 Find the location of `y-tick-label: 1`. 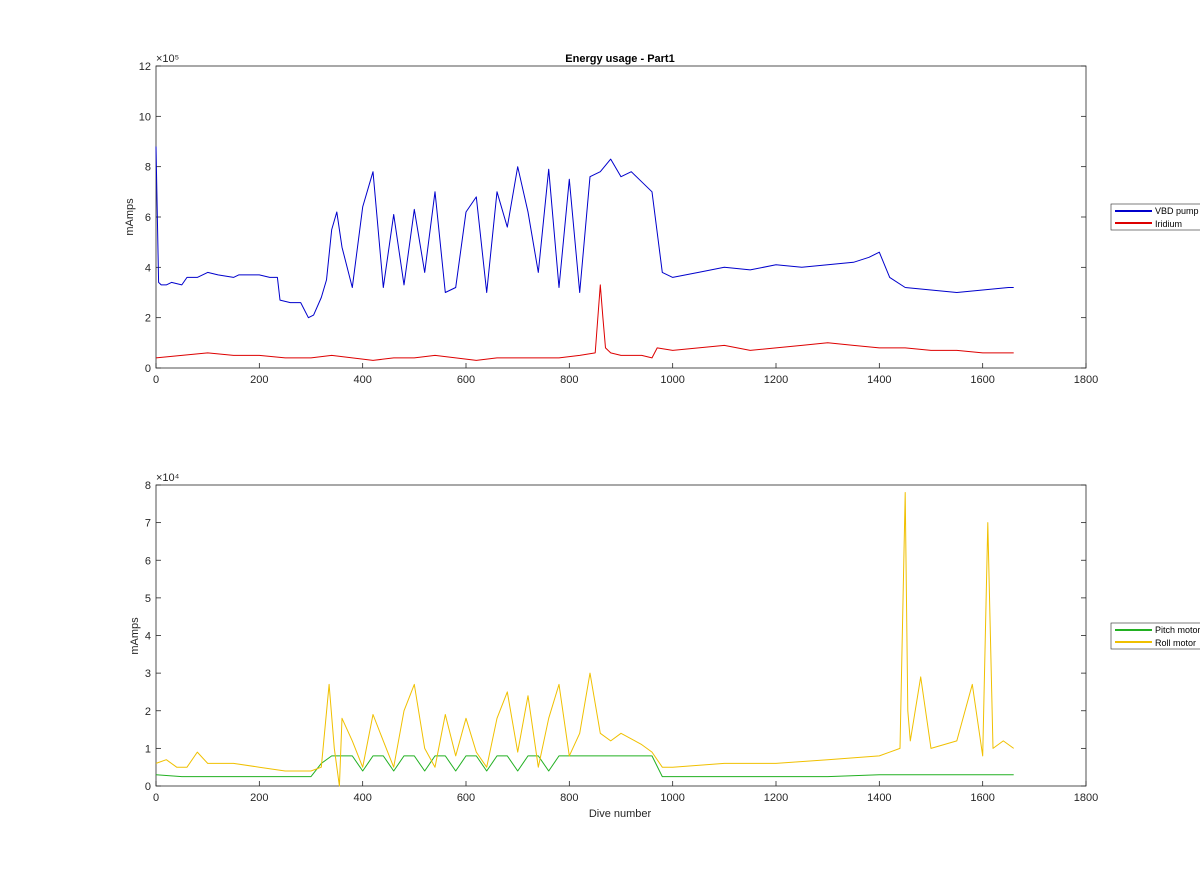

y-tick-label: 1 is located at coordinates (148, 749).